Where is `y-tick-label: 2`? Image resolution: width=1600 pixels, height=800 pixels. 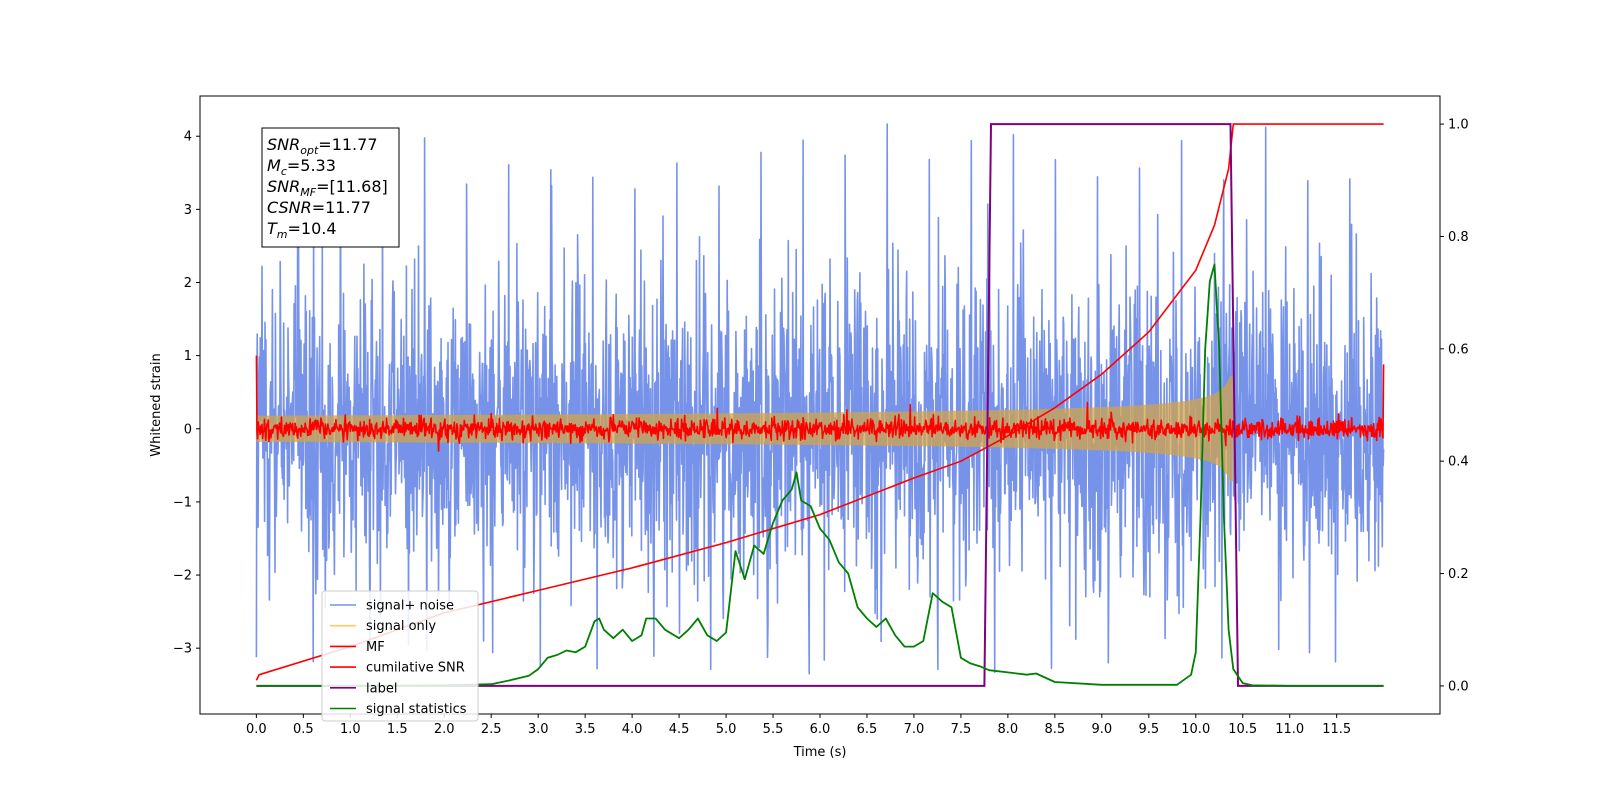
y-tick-label: 2 is located at coordinates (188, 283).